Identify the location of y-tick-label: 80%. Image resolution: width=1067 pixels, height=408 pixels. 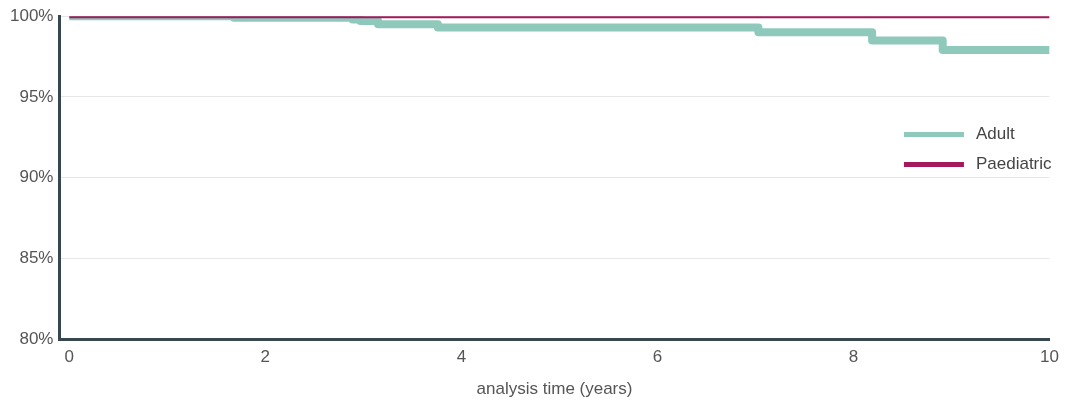
(36, 338).